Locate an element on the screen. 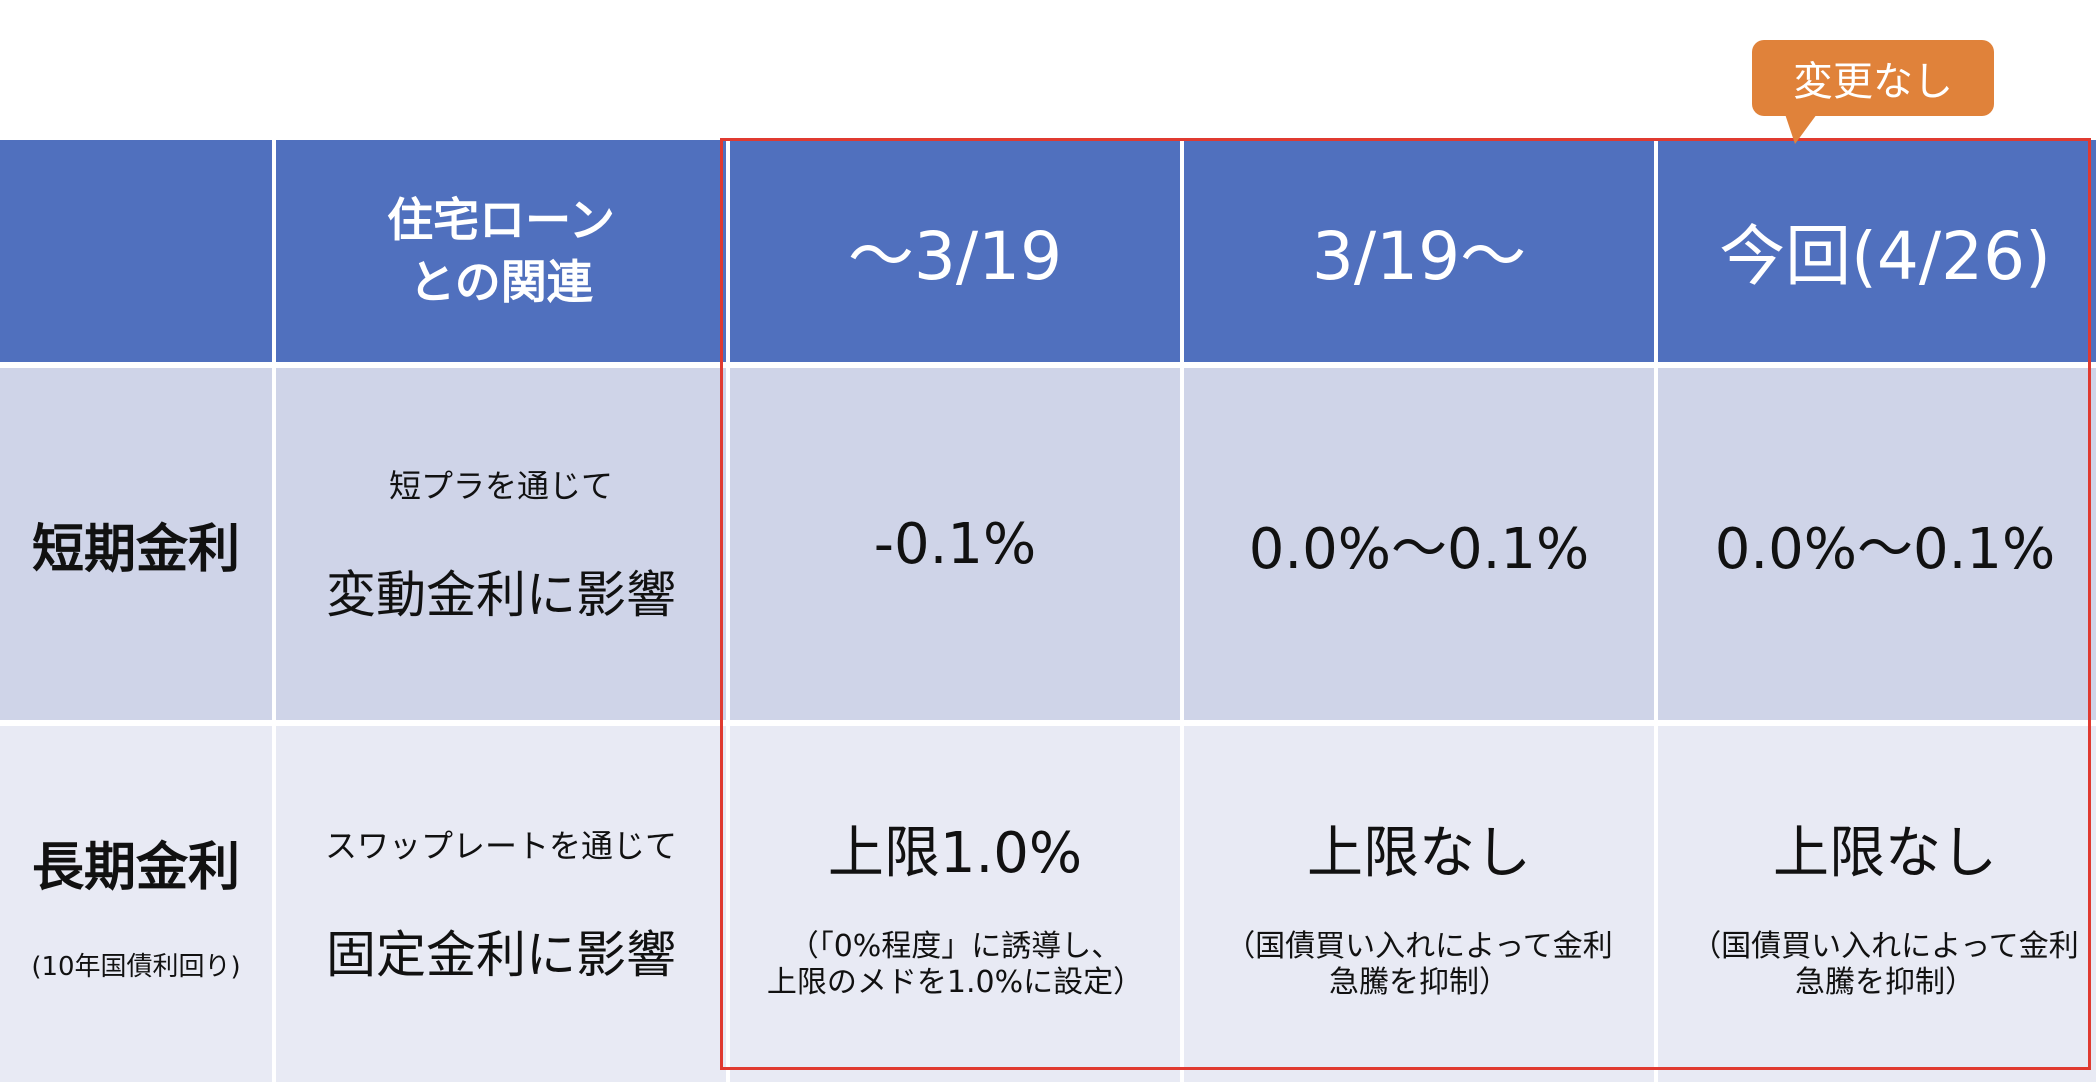  row-title: 長期金利 is located at coordinates (135, 868).